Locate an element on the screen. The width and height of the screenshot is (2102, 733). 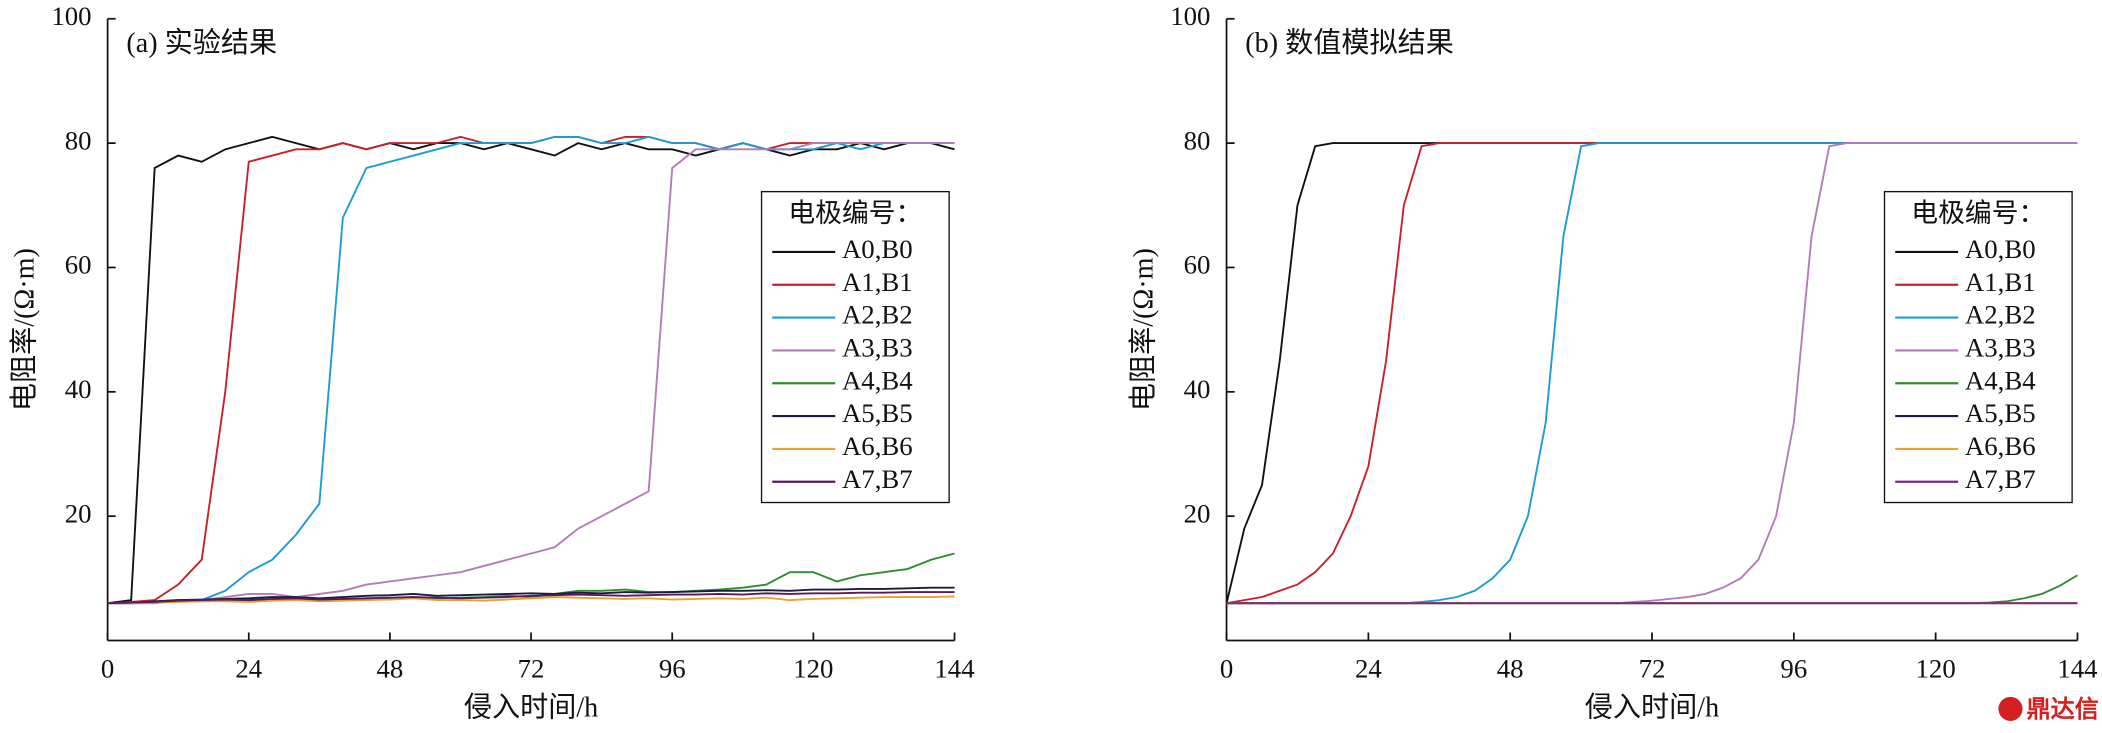
logo-icon is located at coordinates (2010, 708).